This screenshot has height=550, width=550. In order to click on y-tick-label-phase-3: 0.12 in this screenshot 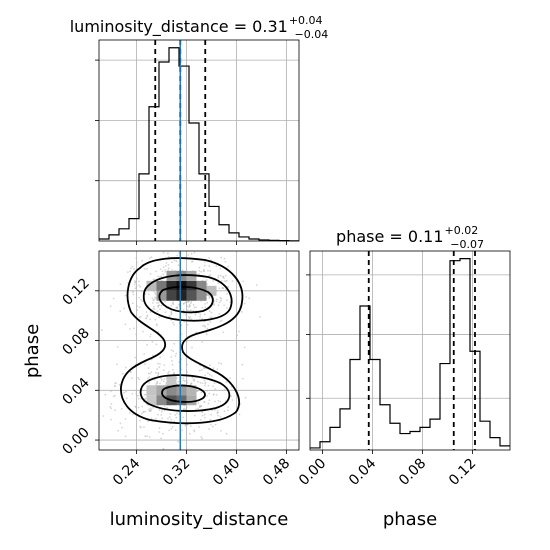, I will do `click(75, 291)`.